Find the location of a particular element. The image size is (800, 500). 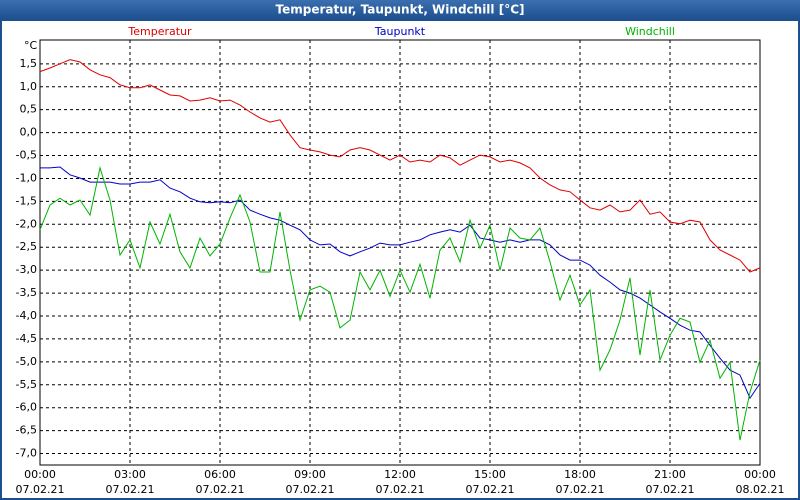

title-bar is located at coordinates (400, 10).